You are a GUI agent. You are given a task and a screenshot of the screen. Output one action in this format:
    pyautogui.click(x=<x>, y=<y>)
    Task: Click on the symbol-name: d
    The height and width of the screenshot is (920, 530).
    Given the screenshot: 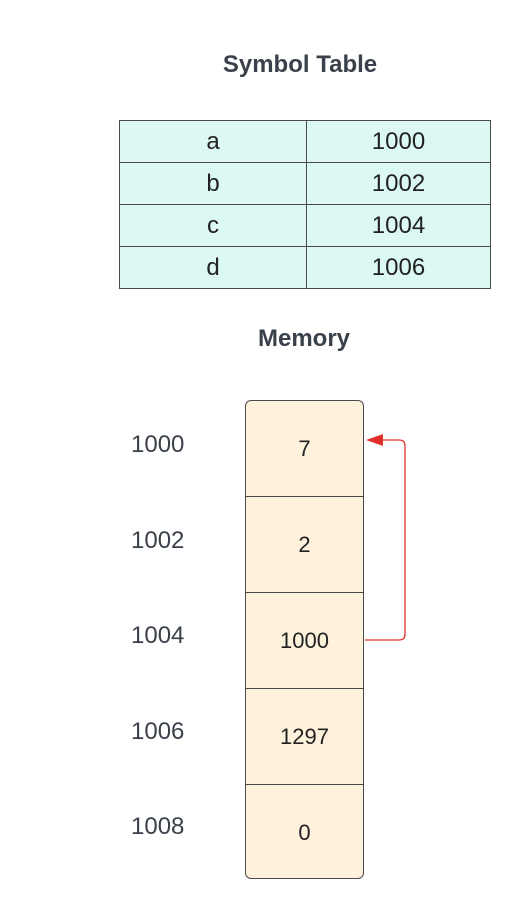 What is the action you would take?
    pyautogui.click(x=213, y=267)
    